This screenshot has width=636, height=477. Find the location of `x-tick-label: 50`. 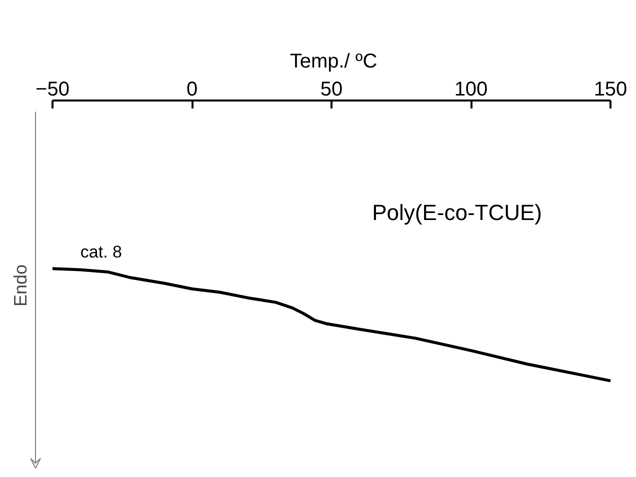

x-tick-label: 50 is located at coordinates (331, 89).